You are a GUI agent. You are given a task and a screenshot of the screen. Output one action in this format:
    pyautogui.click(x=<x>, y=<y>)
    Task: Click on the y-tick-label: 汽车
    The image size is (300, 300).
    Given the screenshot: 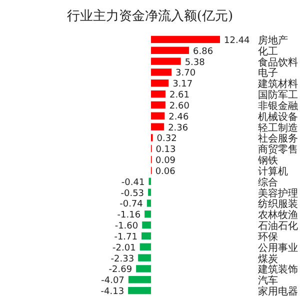 What is the action you would take?
    pyautogui.click(x=268, y=280)
    